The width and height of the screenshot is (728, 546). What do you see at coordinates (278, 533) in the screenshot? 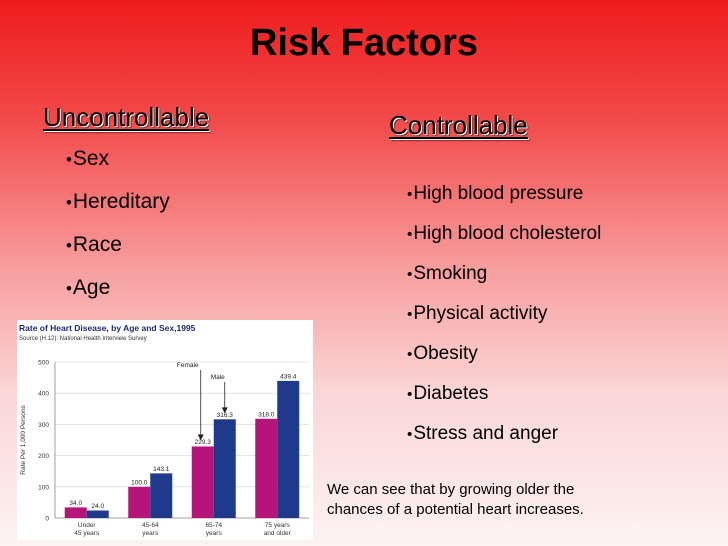
I see `x-tick-label: and older` at bounding box center [278, 533].